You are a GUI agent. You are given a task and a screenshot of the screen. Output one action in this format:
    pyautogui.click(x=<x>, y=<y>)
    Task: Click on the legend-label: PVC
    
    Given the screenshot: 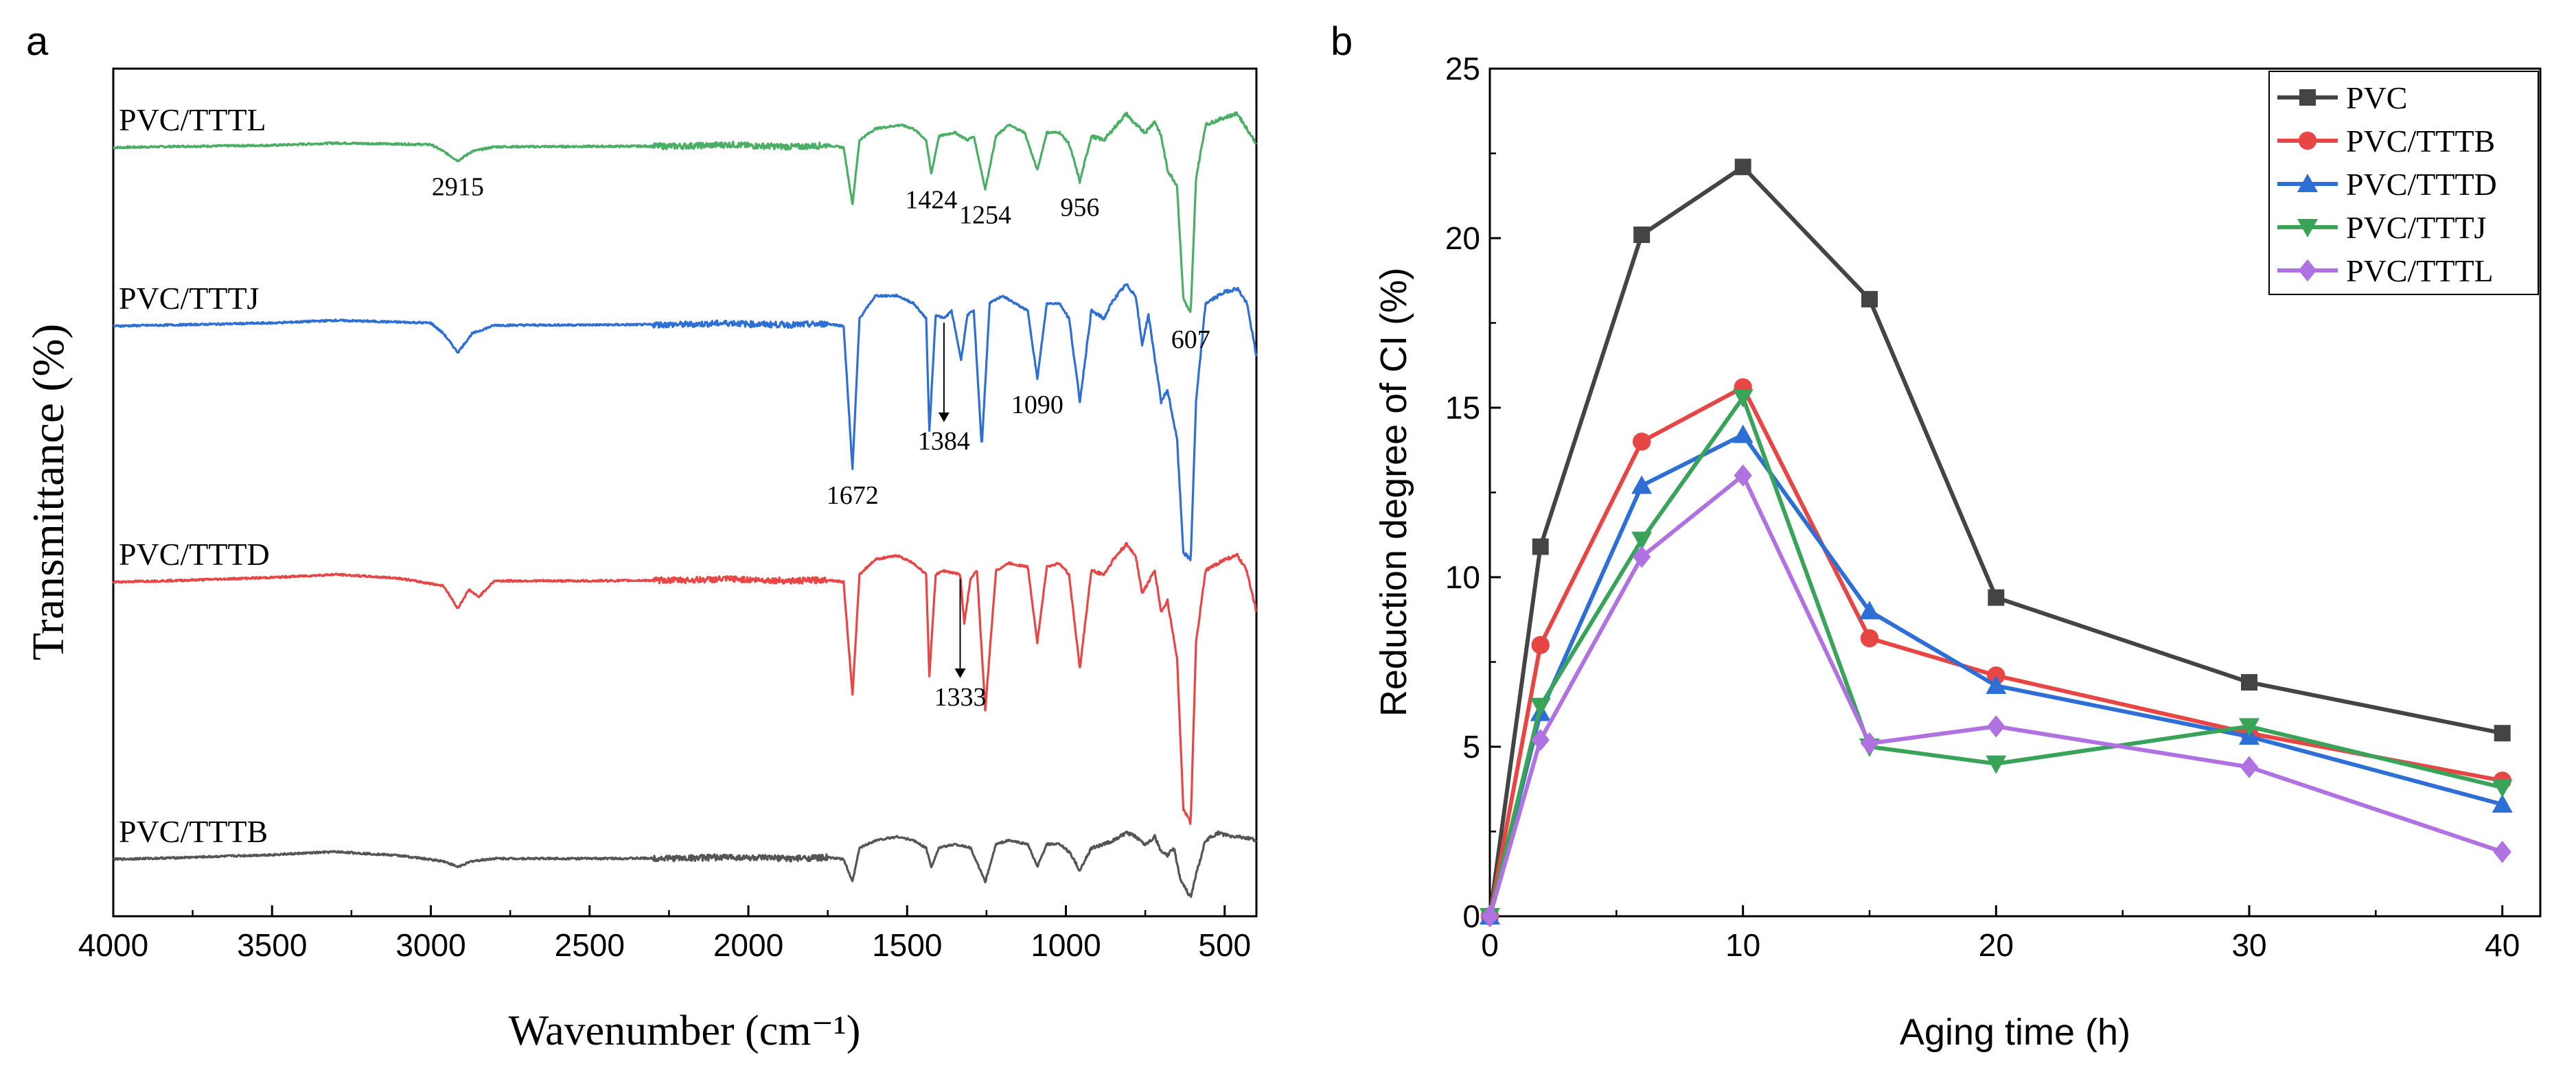 What is the action you would take?
    pyautogui.click(x=2376, y=97)
    